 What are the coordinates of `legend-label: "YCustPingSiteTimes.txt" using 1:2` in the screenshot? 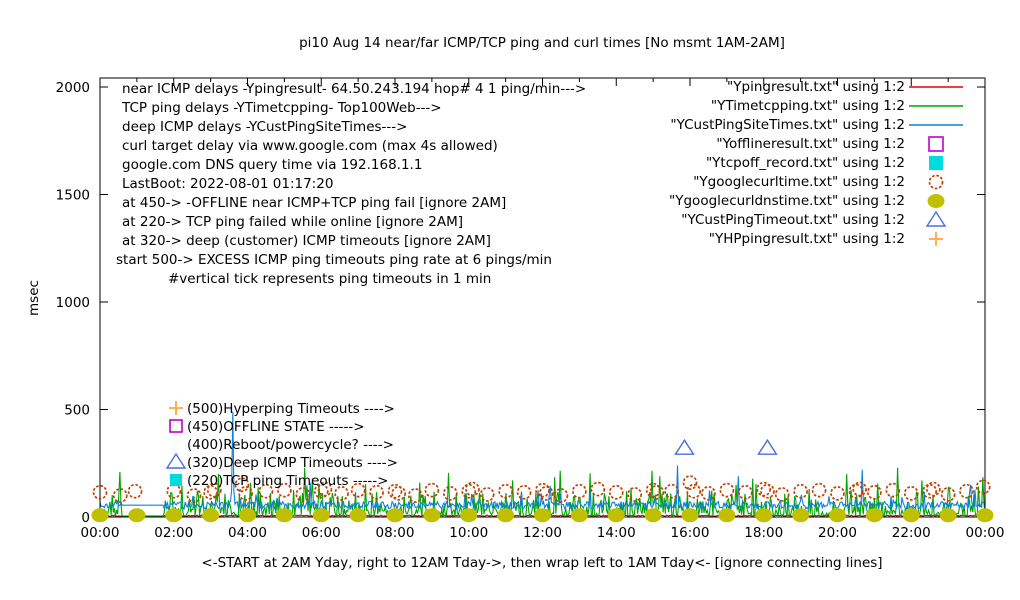 It's located at (787, 125).